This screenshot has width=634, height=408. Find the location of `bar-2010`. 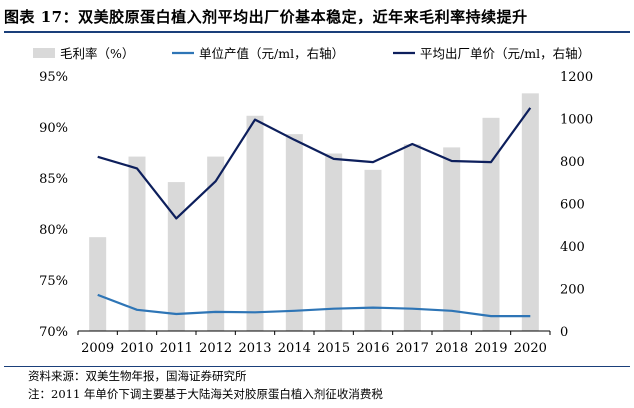

bar-2010 is located at coordinates (137, 243).